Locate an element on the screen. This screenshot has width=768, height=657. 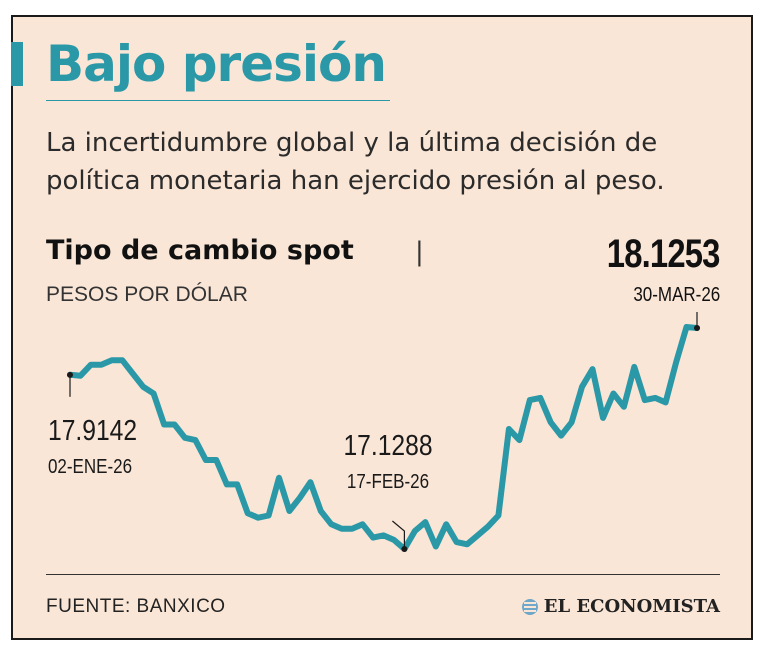
annotation-value-min: 17.1288 is located at coordinates (387, 445).